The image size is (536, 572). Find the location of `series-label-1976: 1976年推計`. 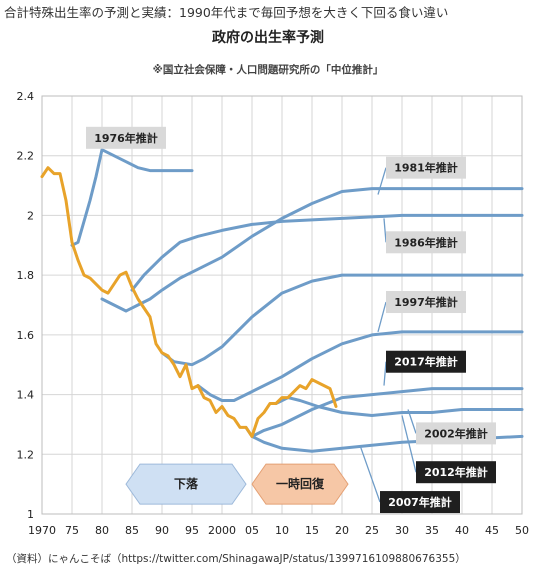

series-label-1976: 1976年推計 is located at coordinates (126, 138).